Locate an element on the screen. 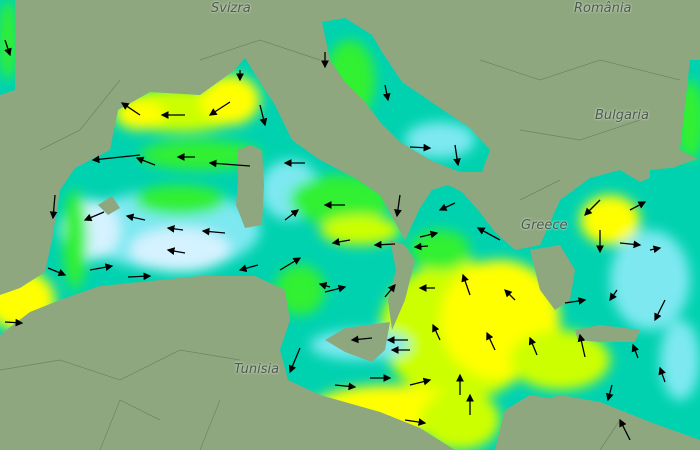 This screenshot has width=700, height=450. label-switzerland: Svizra is located at coordinates (231, 8).